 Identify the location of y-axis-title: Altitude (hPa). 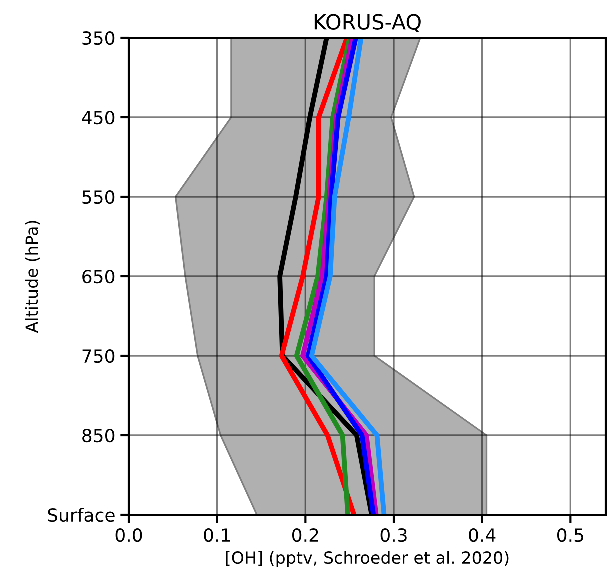
(32, 277).